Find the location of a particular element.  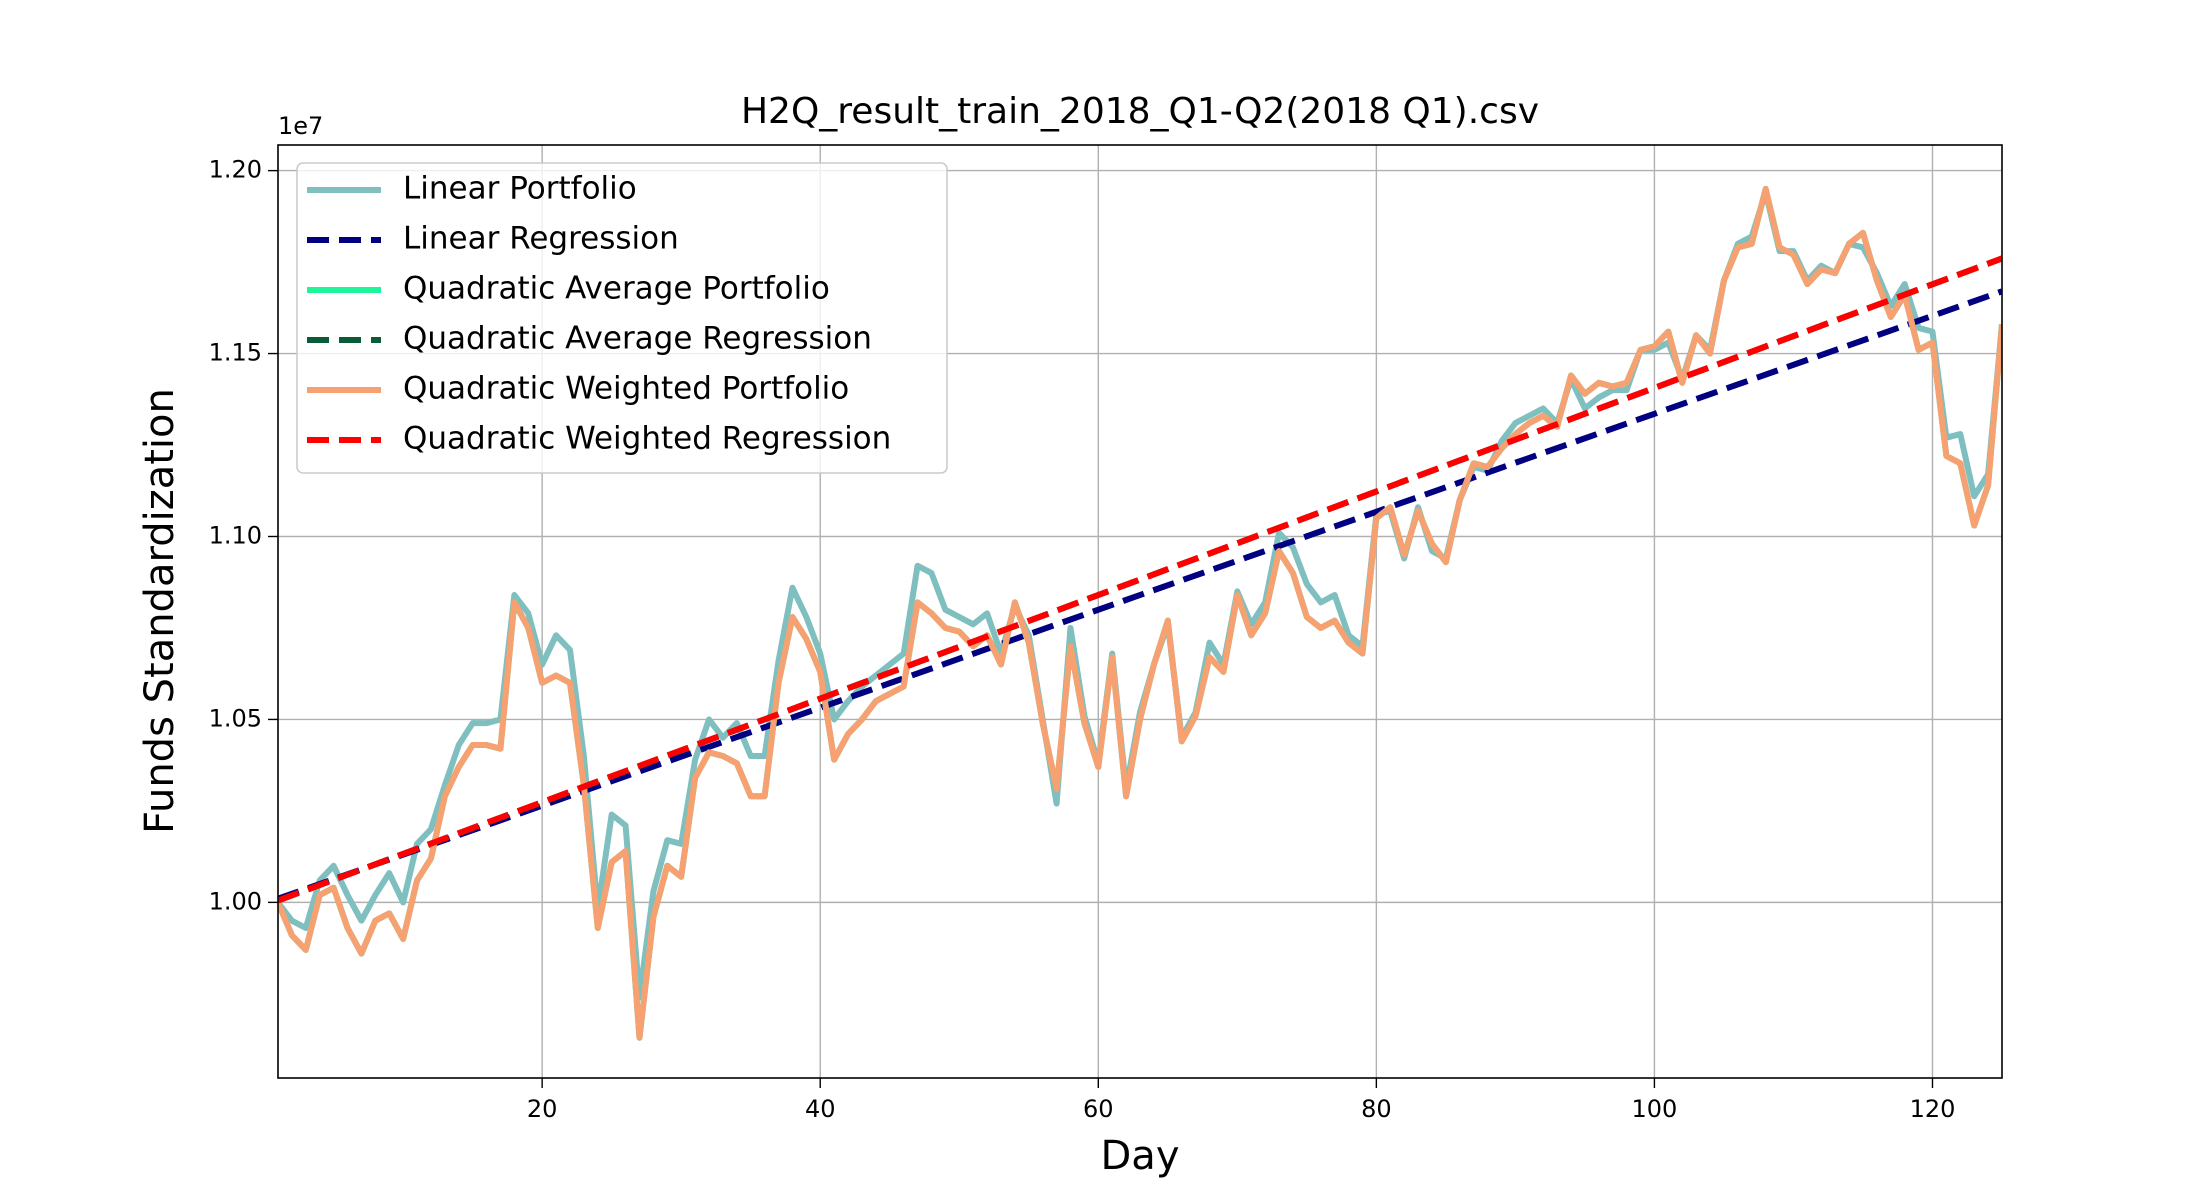

legend-label: Quadratic Average Portfolio is located at coordinates (616, 289).